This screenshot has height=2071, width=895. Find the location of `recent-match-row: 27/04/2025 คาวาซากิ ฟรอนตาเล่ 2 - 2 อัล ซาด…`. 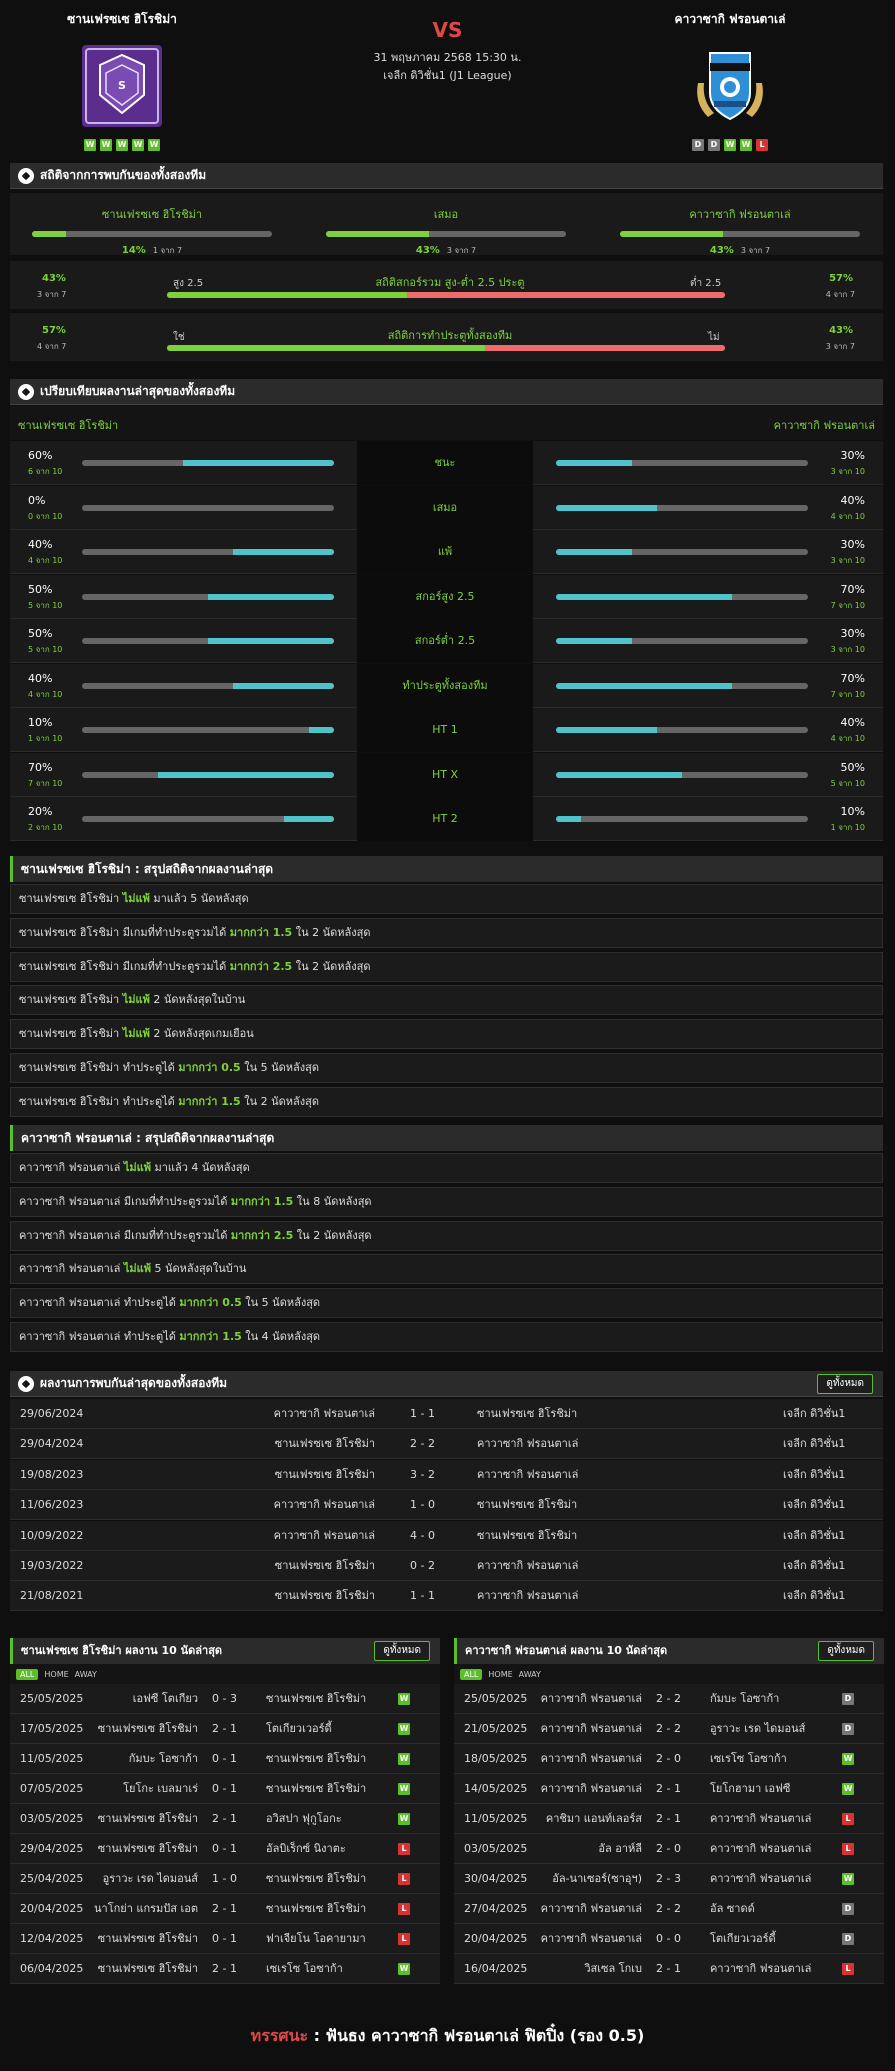

recent-match-row: 27/04/2025 คาวาซากิ ฟรอนตาเล่ 2 - 2 อัล ซาด… is located at coordinates (669, 1909).